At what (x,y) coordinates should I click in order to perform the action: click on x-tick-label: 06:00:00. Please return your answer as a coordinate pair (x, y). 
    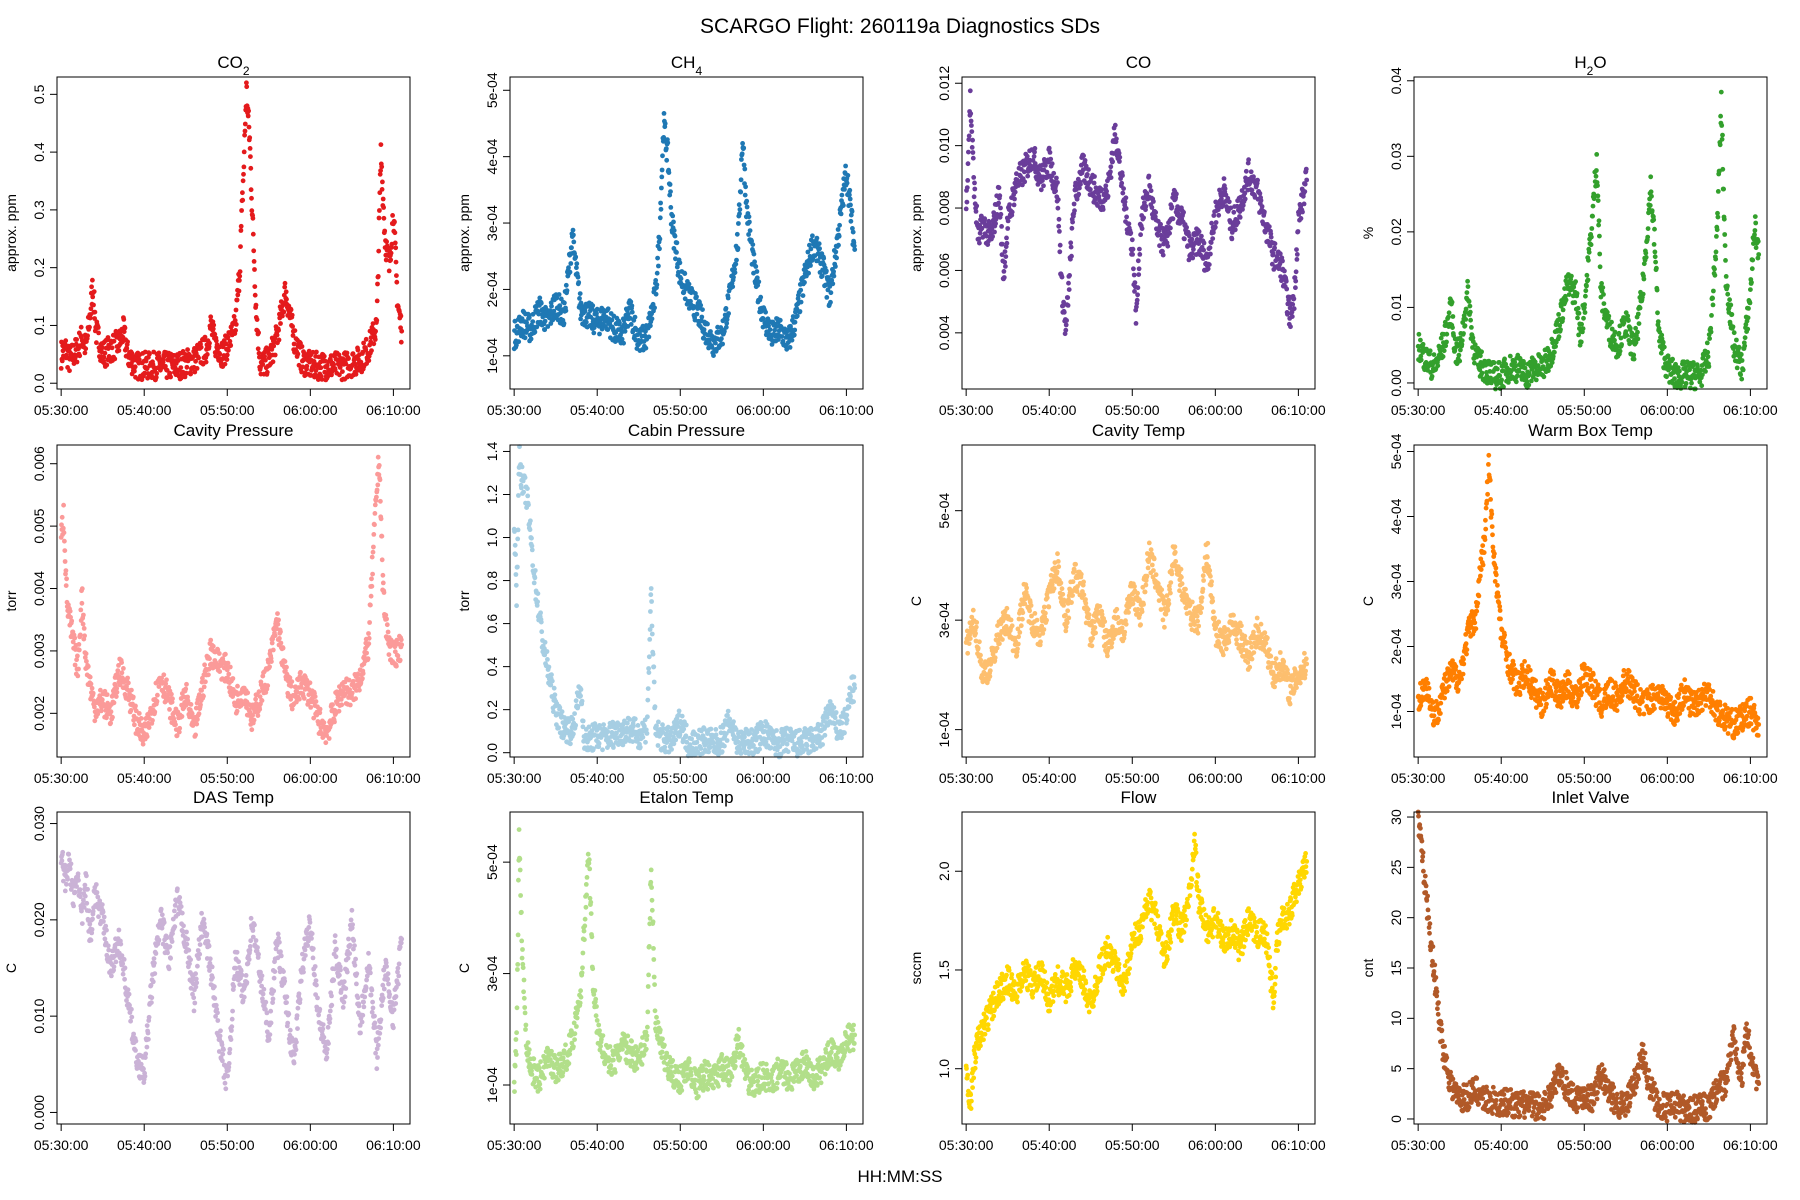
    Looking at the image, I should click on (310, 778).